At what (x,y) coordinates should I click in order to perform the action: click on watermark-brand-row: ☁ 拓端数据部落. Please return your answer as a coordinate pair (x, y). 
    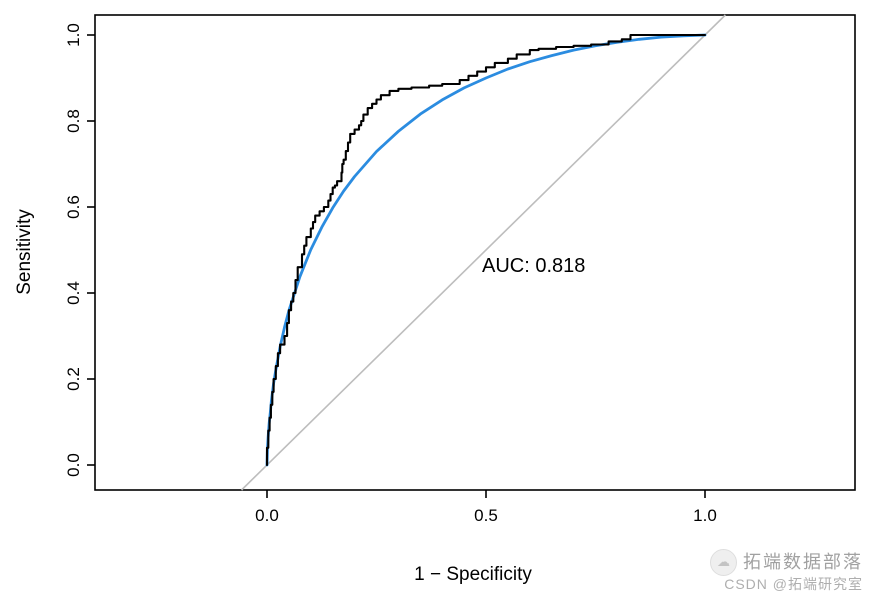
    Looking at the image, I should click on (786, 562).